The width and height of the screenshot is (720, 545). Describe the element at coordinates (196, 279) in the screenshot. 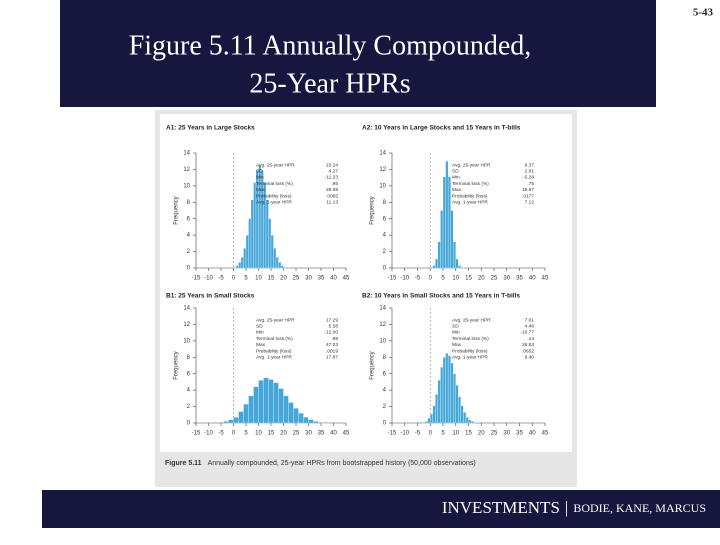

I see `x-tick-label: -15` at that location.